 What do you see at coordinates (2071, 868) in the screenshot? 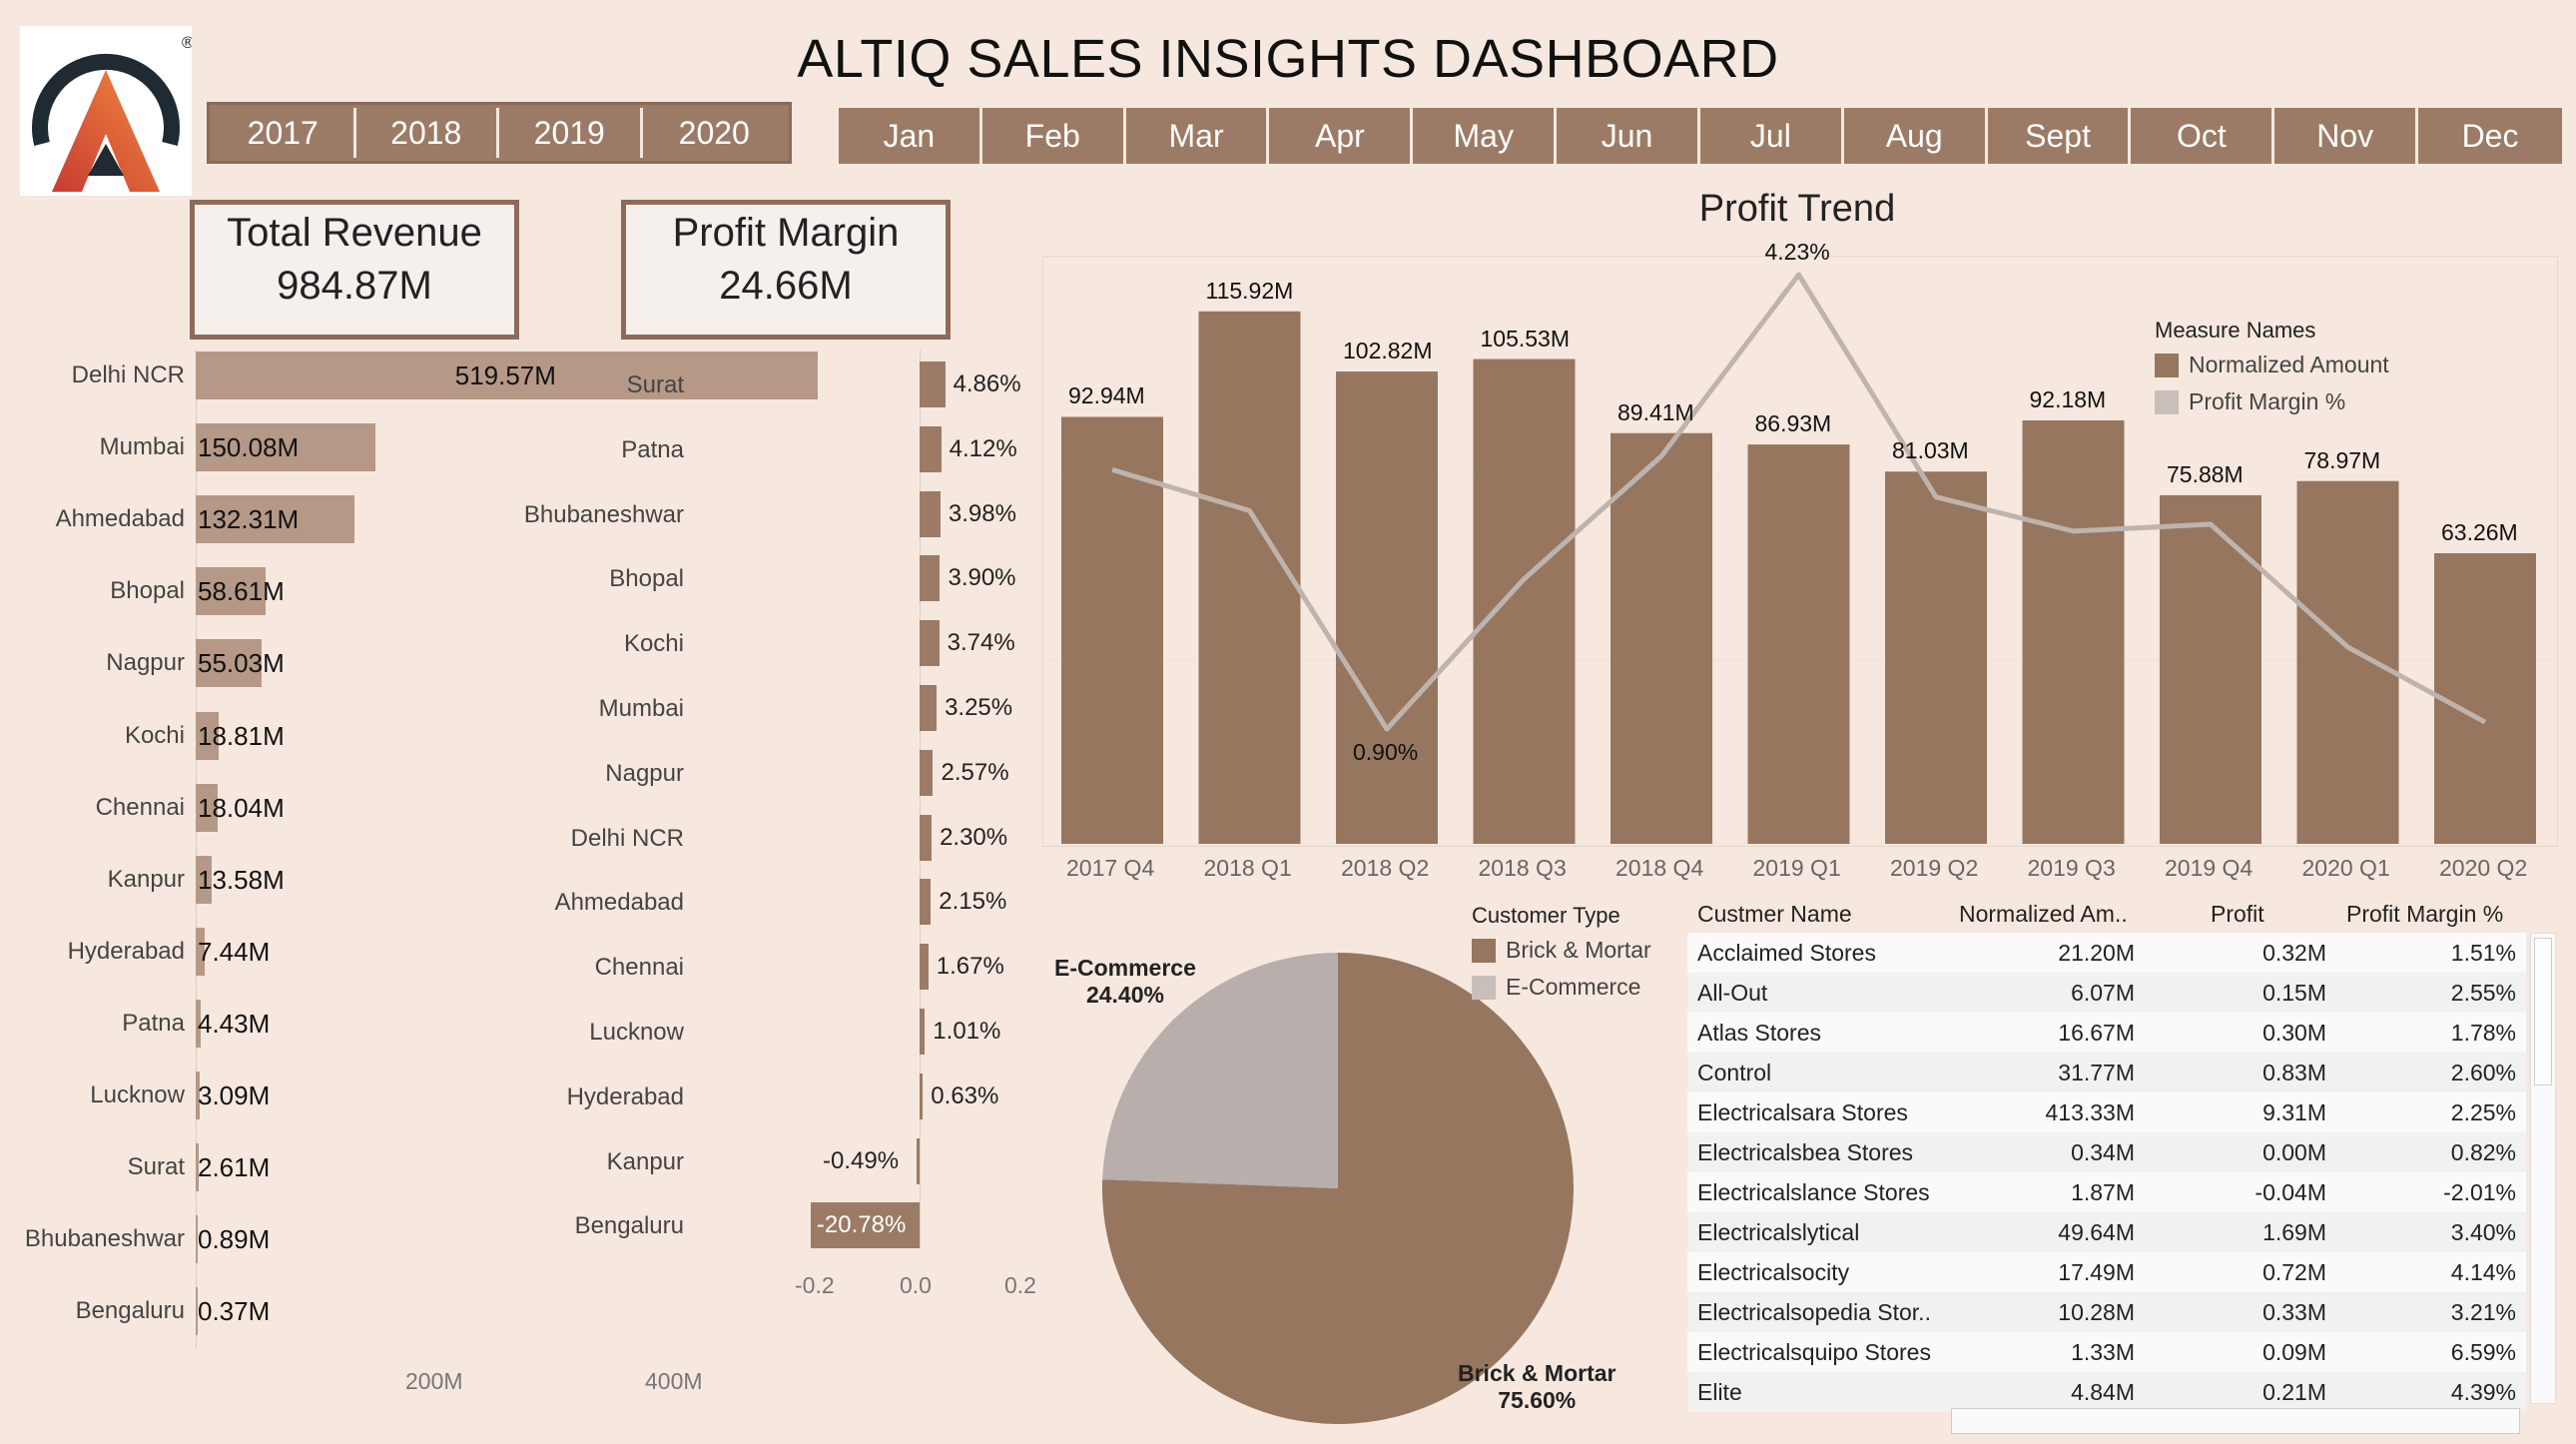
I see `trend-x-tick: 2019 Q3` at bounding box center [2071, 868].